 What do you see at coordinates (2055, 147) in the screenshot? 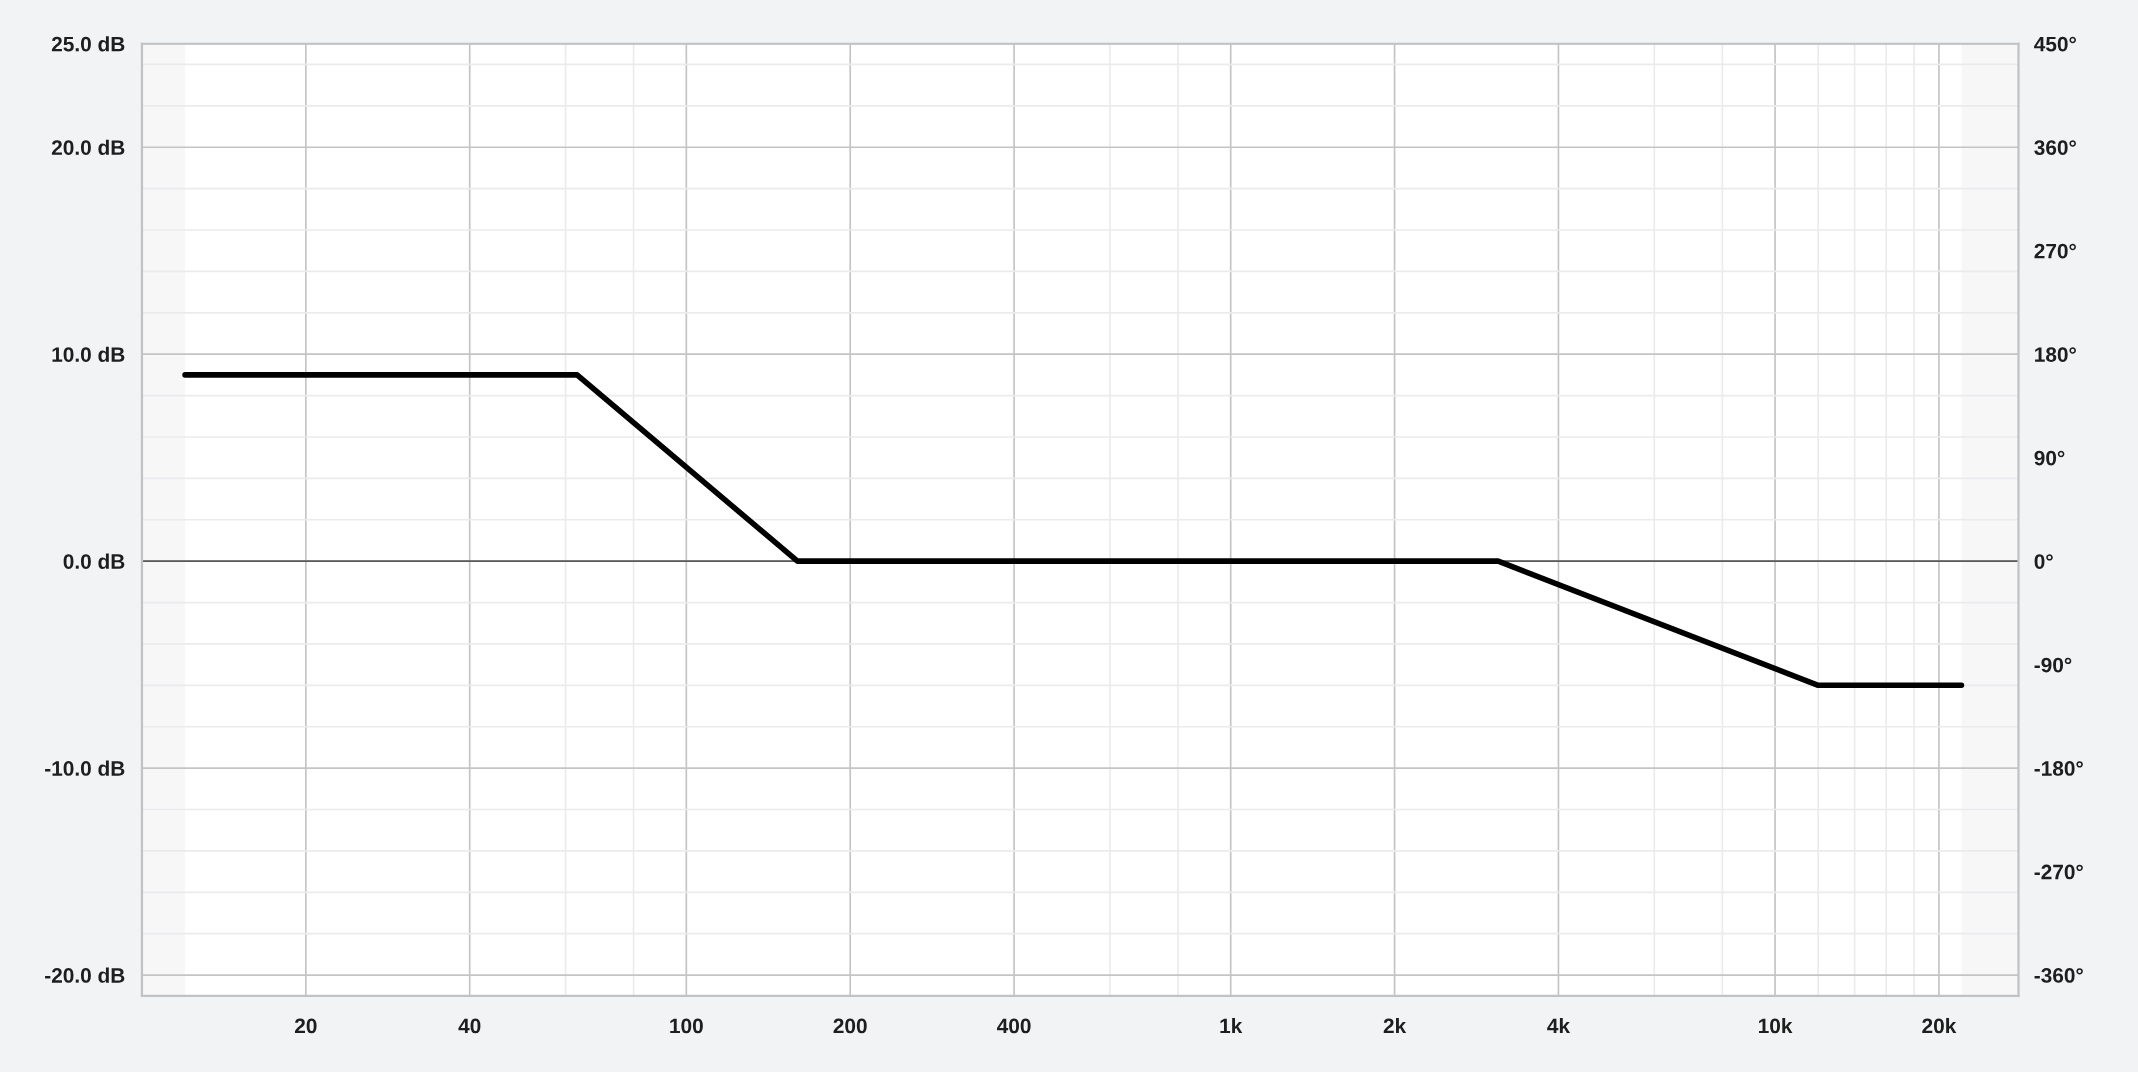
I see `y2-tick-label: 360°` at bounding box center [2055, 147].